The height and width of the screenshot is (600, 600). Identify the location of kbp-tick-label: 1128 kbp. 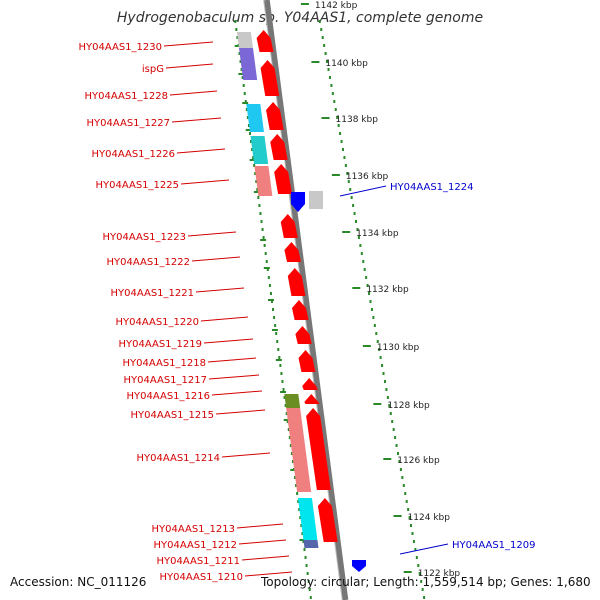
(408, 406).